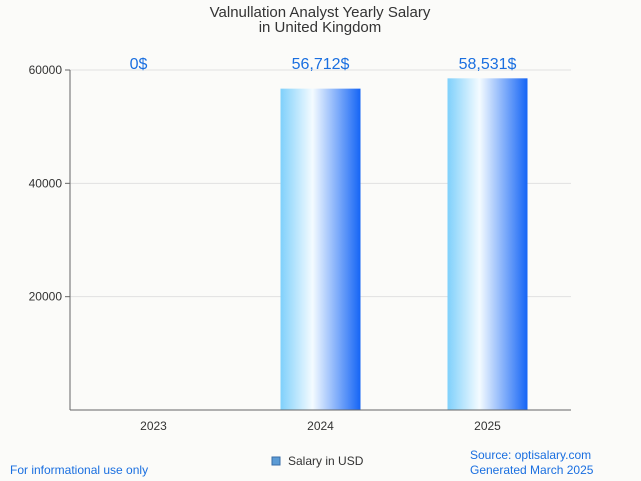  Describe the element at coordinates (46, 183) in the screenshot. I see `y-tick-label-40000: 40000` at that location.